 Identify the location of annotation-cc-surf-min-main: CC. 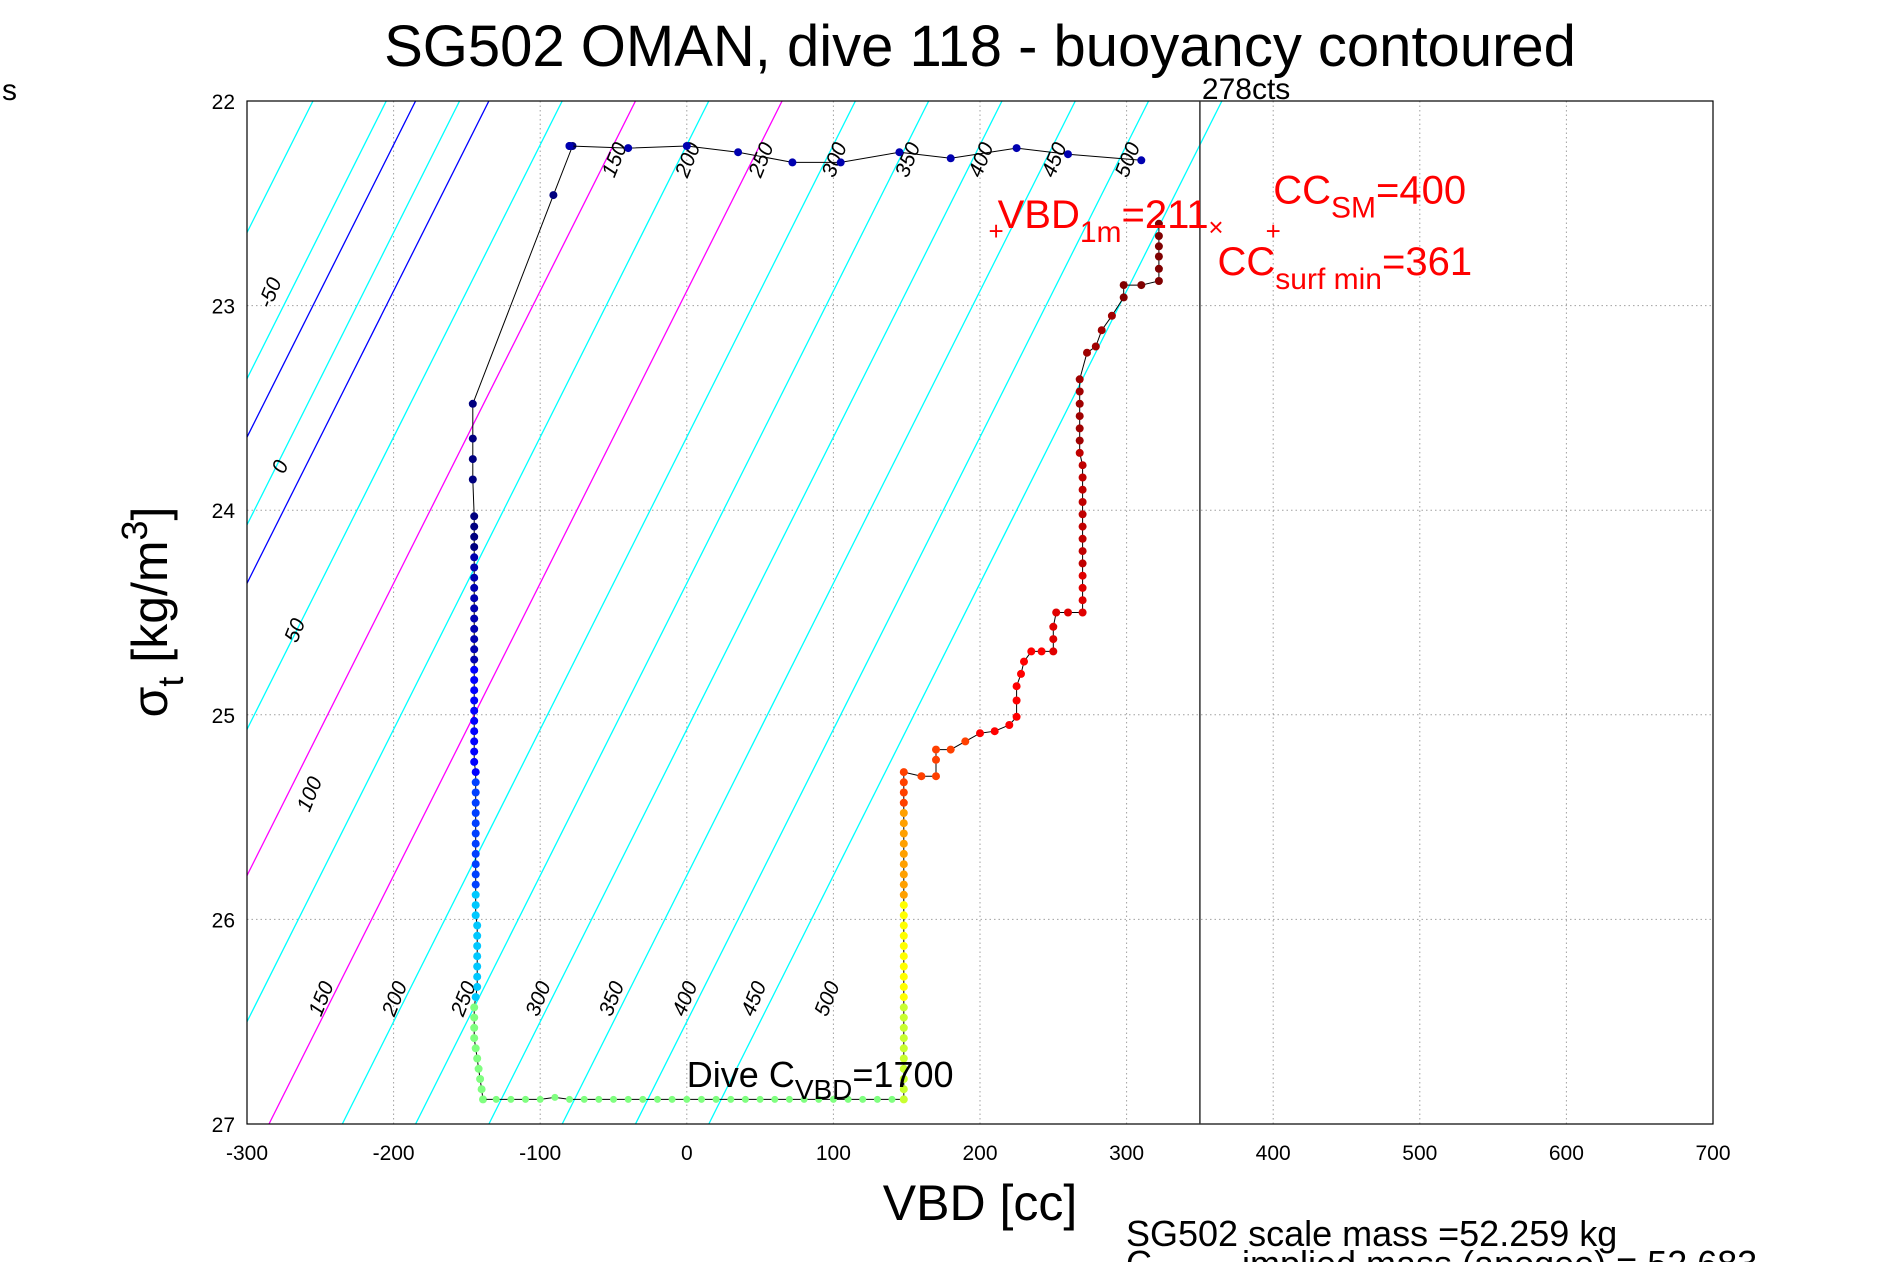
(1247, 262).